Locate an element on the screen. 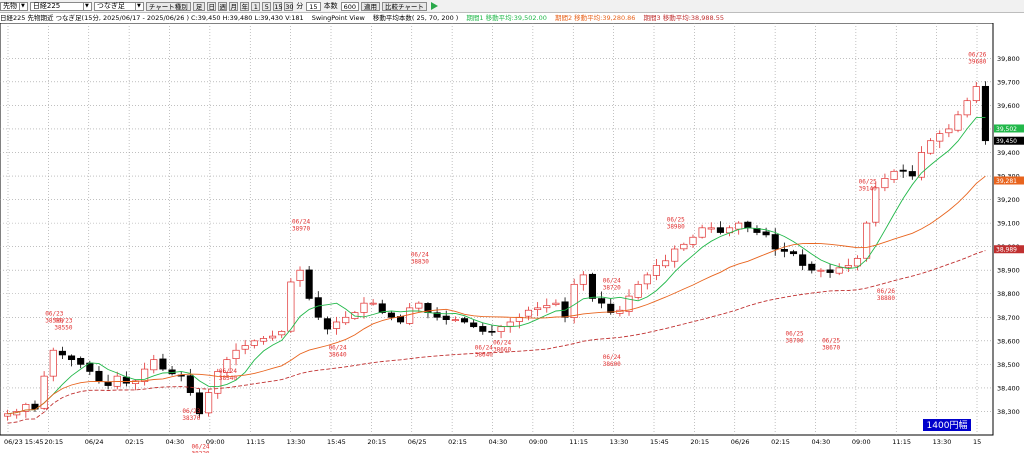  period-button-1: 週 is located at coordinates (223, 6).